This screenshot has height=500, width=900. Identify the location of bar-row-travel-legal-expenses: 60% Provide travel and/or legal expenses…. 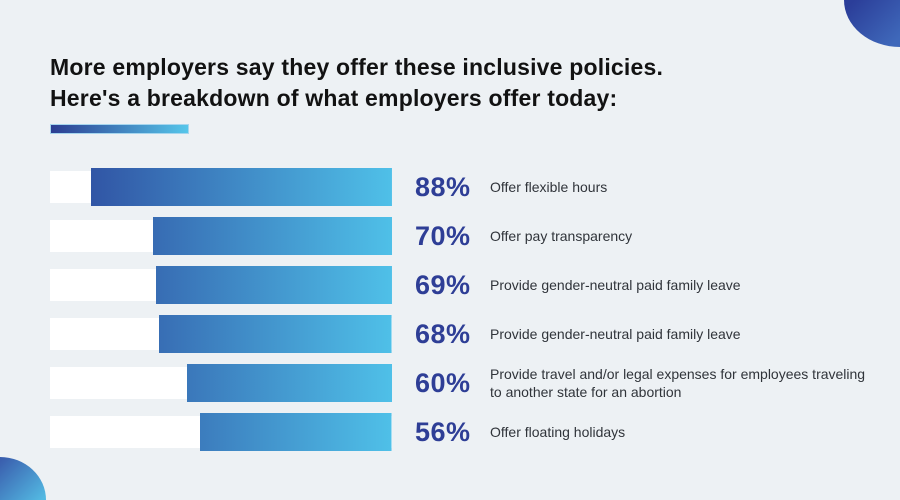
(460, 383).